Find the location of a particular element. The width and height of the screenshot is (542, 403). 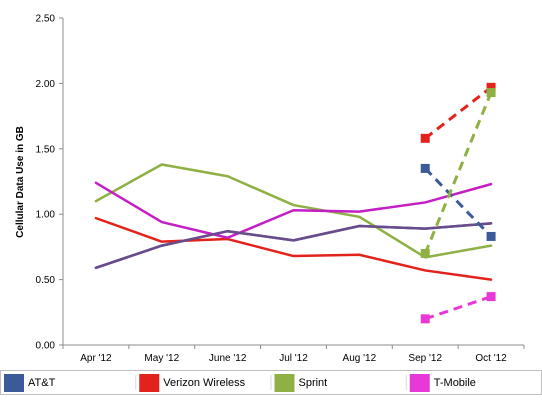

legend: AT&T Verizon Wireless Sprint T-Mobile is located at coordinates (271, 382).